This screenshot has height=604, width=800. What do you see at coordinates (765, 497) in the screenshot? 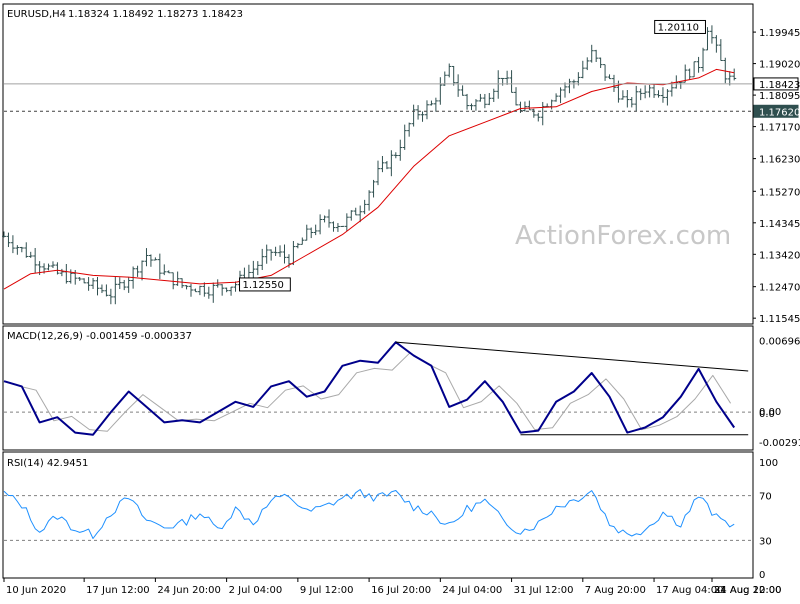
I see `rsi-y-tick-label: 70` at bounding box center [765, 497].